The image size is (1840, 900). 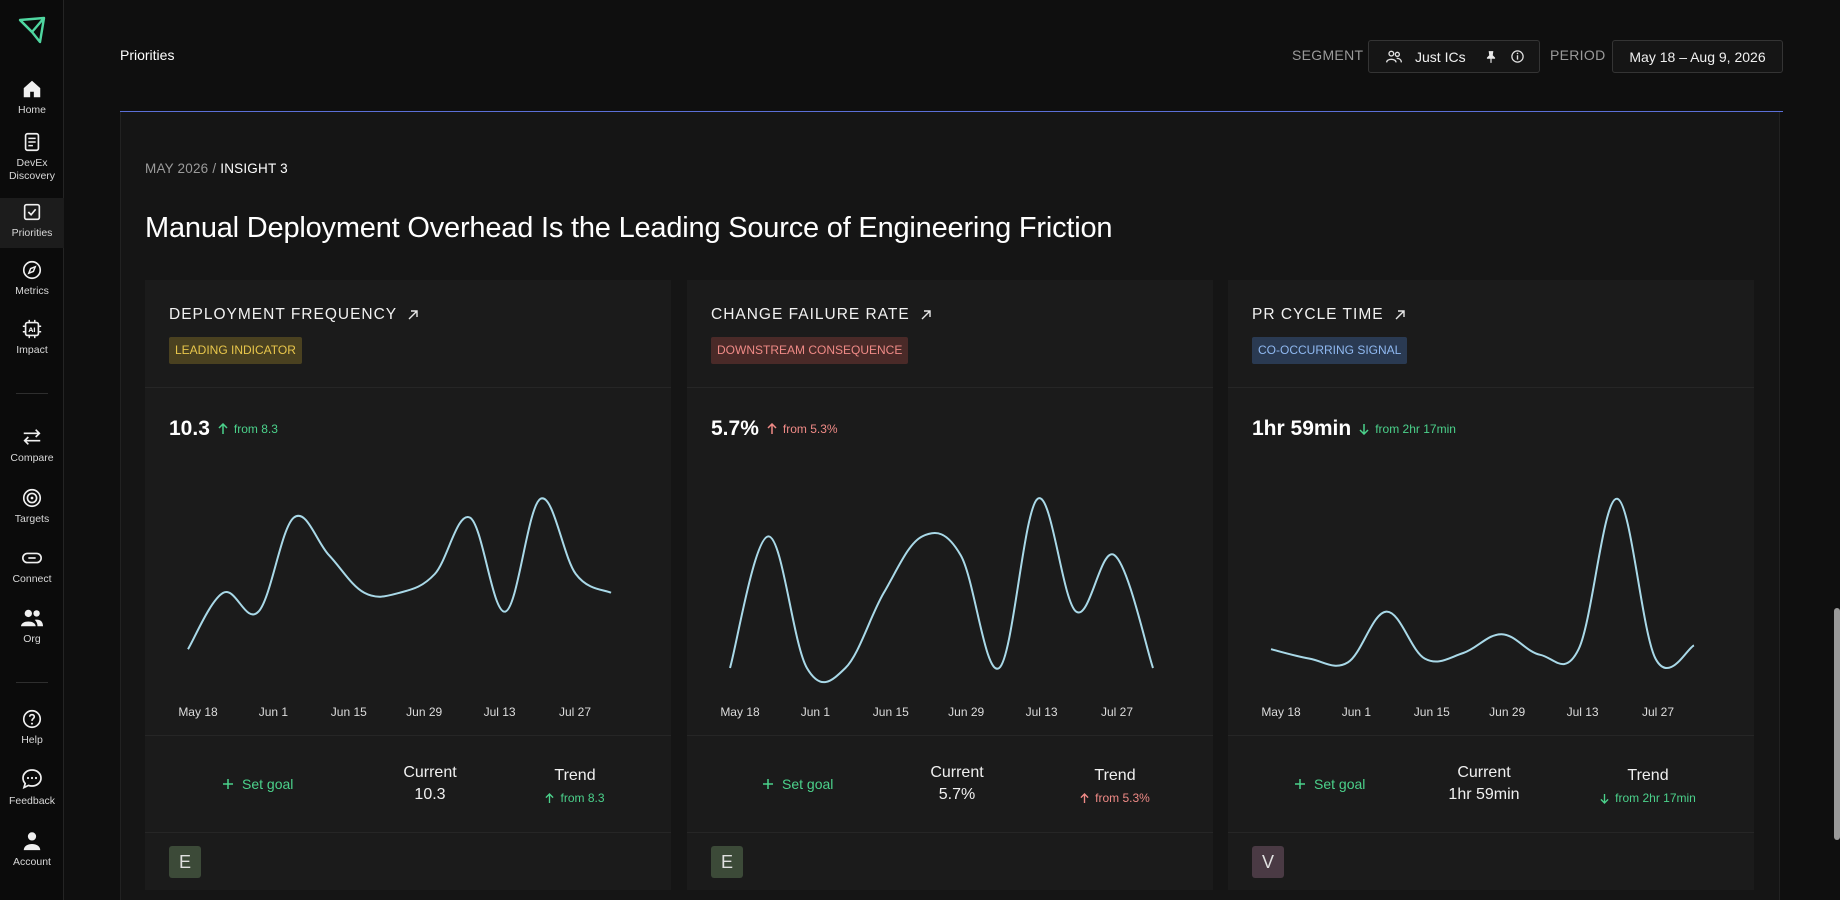 What do you see at coordinates (32, 506) in the screenshot?
I see `sidebar-item-targets: Targets` at bounding box center [32, 506].